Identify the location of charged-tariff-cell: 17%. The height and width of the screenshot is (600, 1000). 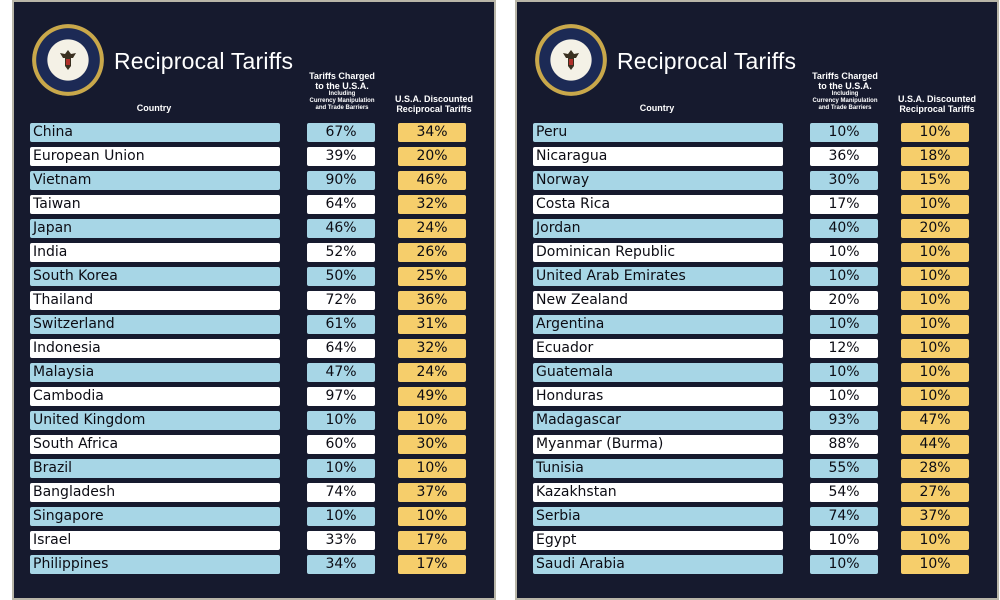
(844, 204).